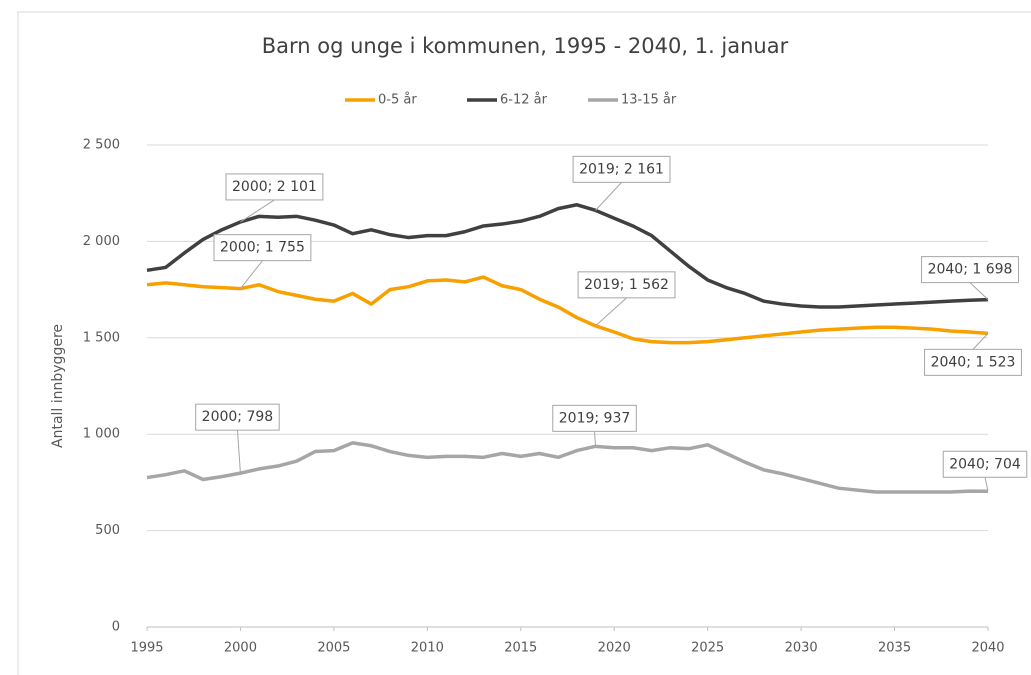  Describe the element at coordinates (707, 648) in the screenshot. I see `x-tick-label: 2025` at that location.